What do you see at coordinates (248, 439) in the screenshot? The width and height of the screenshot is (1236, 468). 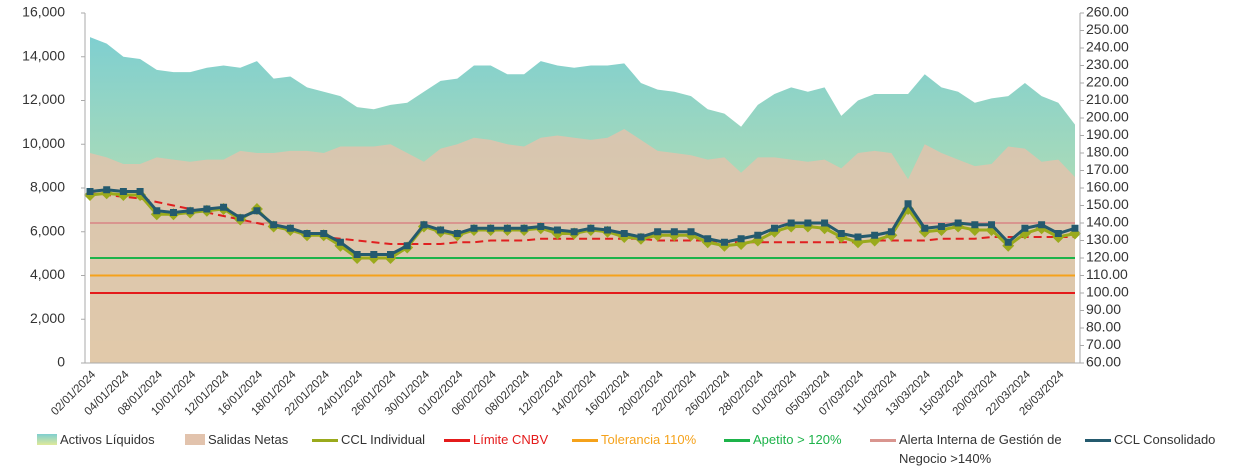 I see `legend-label: Salidas Netas` at bounding box center [248, 439].